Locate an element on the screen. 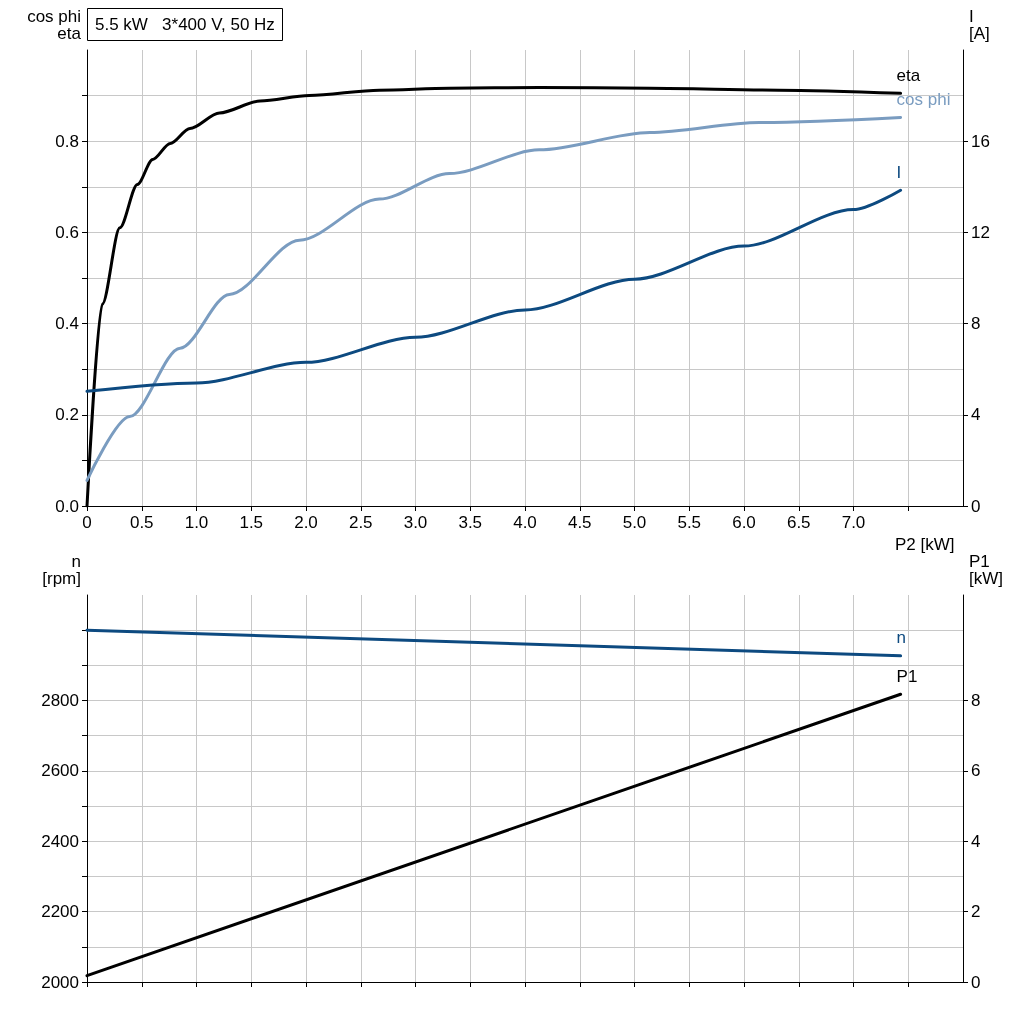  x-tick-label: 0 is located at coordinates (87, 522).